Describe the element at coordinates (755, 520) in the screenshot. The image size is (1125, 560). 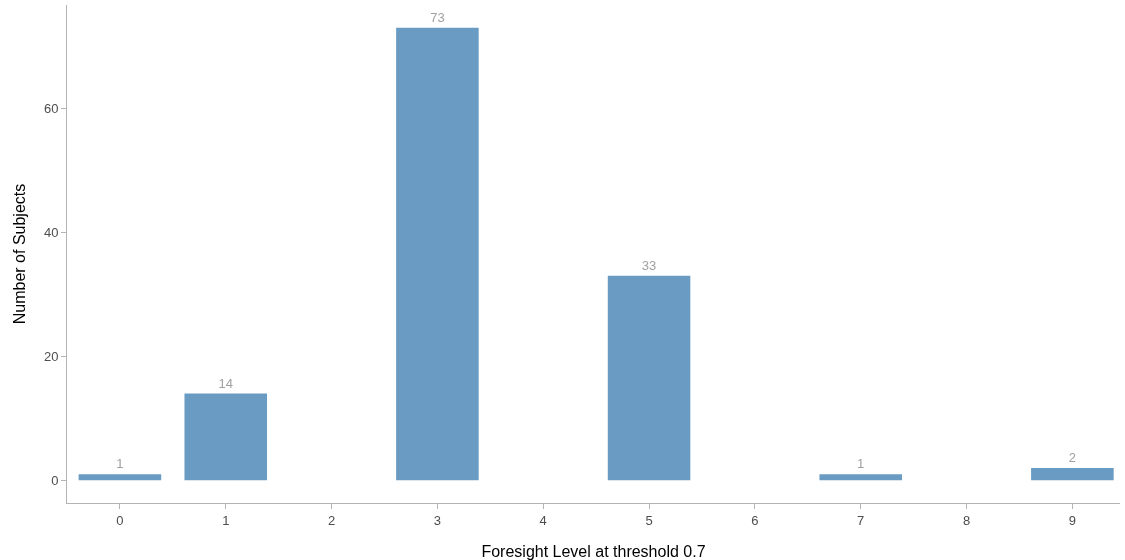
I see `x-tick-label: 6` at that location.